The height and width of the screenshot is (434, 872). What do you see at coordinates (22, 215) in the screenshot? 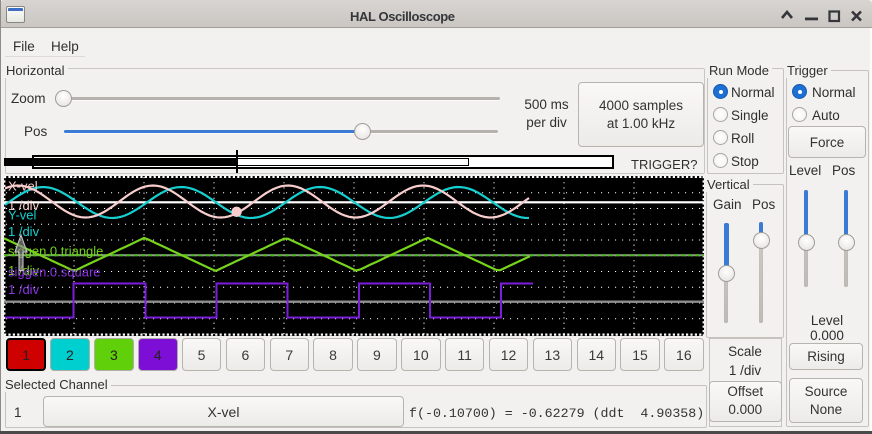
I see `svg-text: Y-vel` at bounding box center [22, 215].